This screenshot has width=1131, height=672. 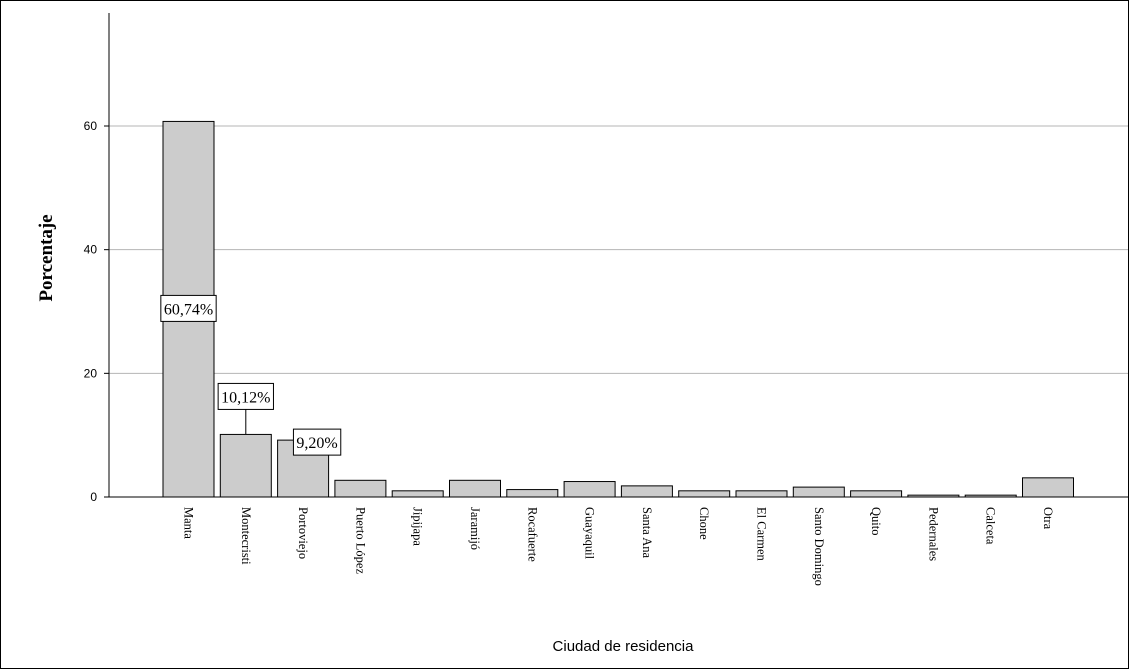 What do you see at coordinates (646, 491) in the screenshot?
I see `bar-santa-ana` at bounding box center [646, 491].